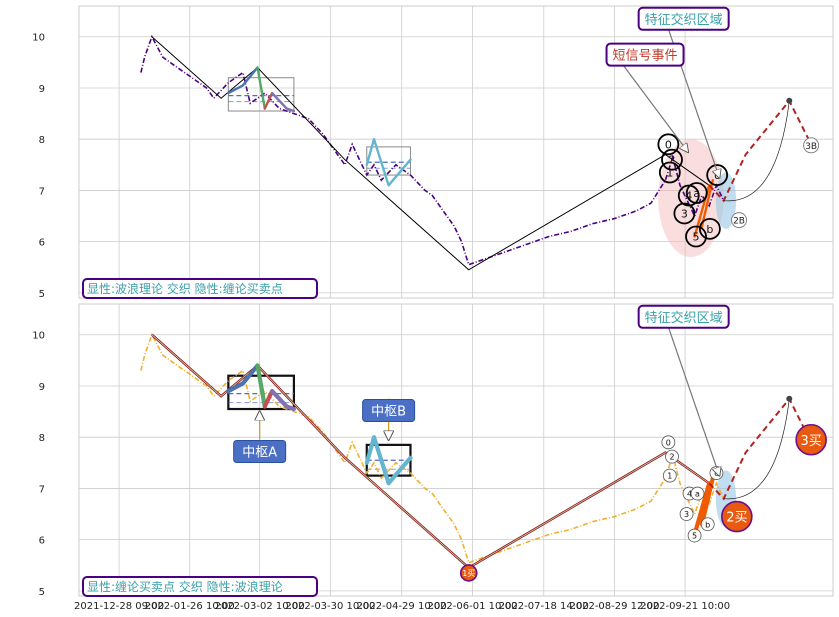 This screenshot has width=839, height=617. I want to click on x-tick-label: 2022-03-30 10:00, so click(330, 606).